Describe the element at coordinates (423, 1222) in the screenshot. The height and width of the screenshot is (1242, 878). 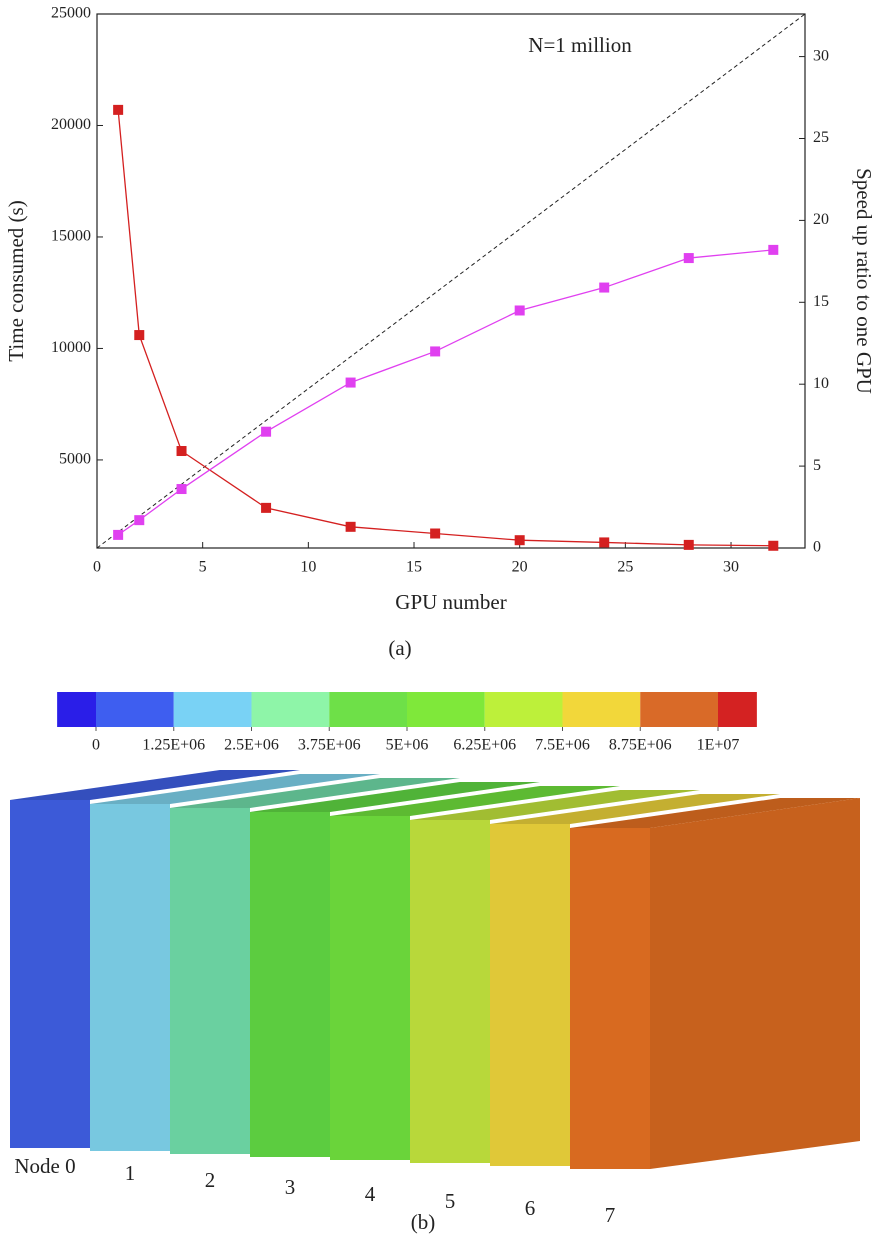
I see `caption: (b)` at that location.